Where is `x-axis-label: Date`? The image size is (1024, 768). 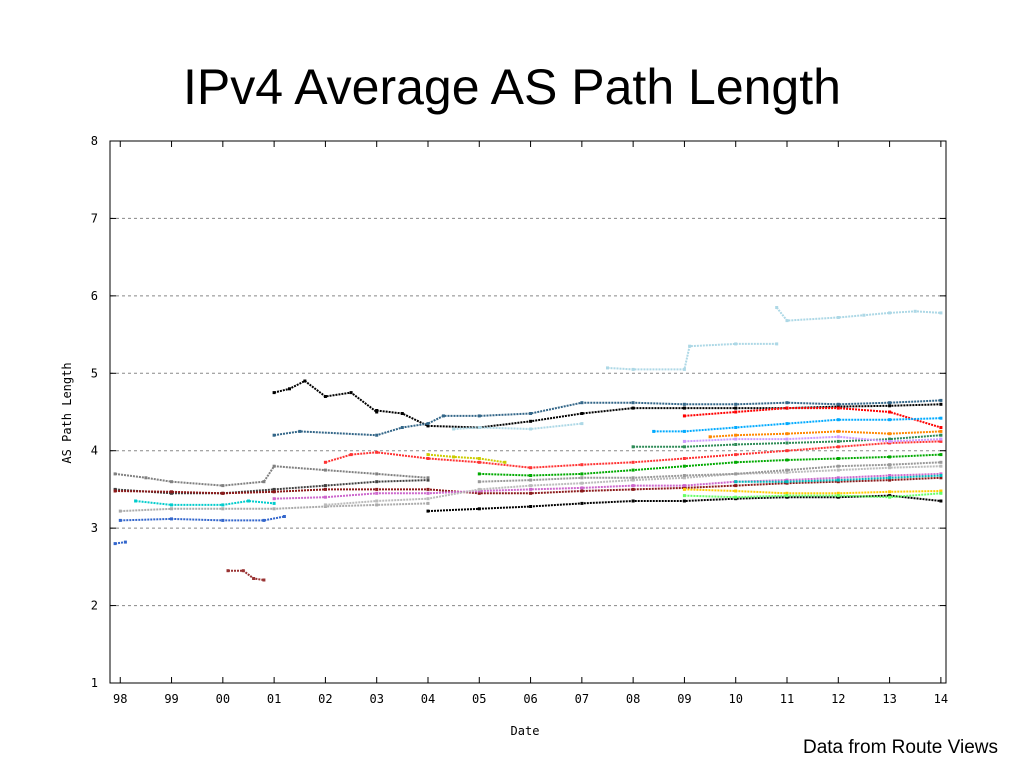
x-axis-label: Date is located at coordinates (525, 731).